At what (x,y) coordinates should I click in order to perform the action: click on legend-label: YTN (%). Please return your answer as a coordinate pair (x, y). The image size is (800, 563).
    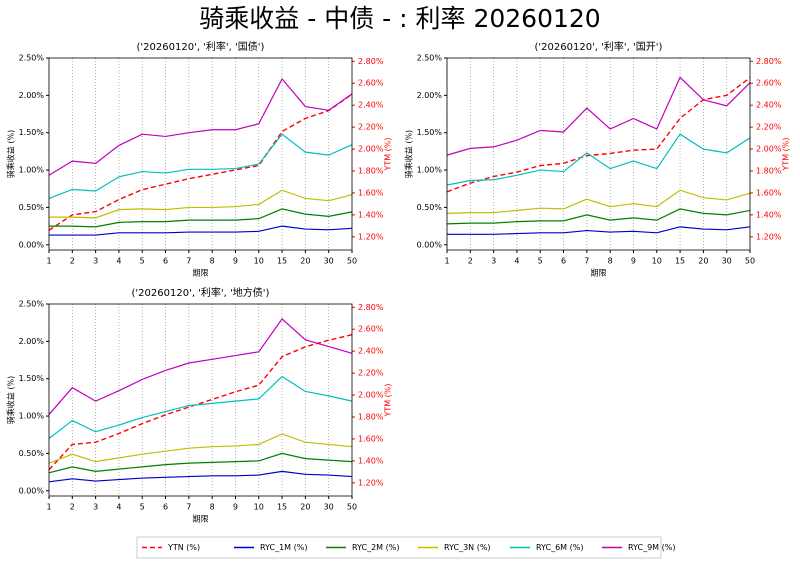
    Looking at the image, I should click on (183, 547).